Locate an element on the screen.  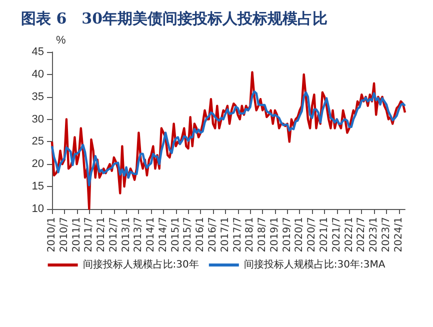
y-tick-label: 35 is located at coordinates (38, 96).